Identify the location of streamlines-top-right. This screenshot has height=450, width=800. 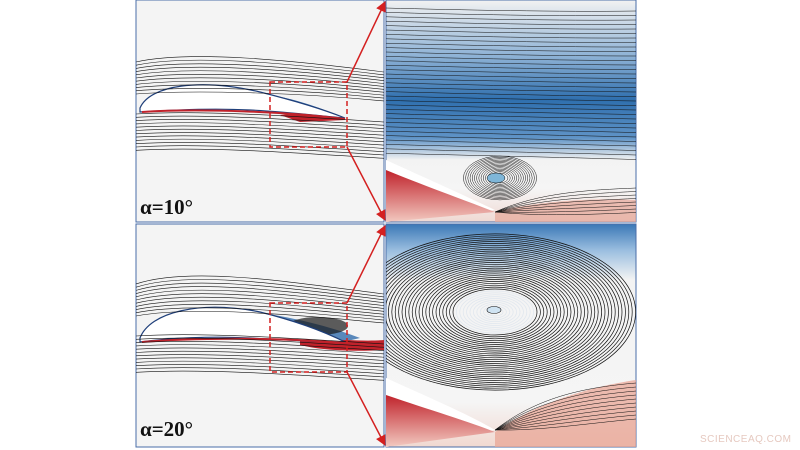
(511, 114).